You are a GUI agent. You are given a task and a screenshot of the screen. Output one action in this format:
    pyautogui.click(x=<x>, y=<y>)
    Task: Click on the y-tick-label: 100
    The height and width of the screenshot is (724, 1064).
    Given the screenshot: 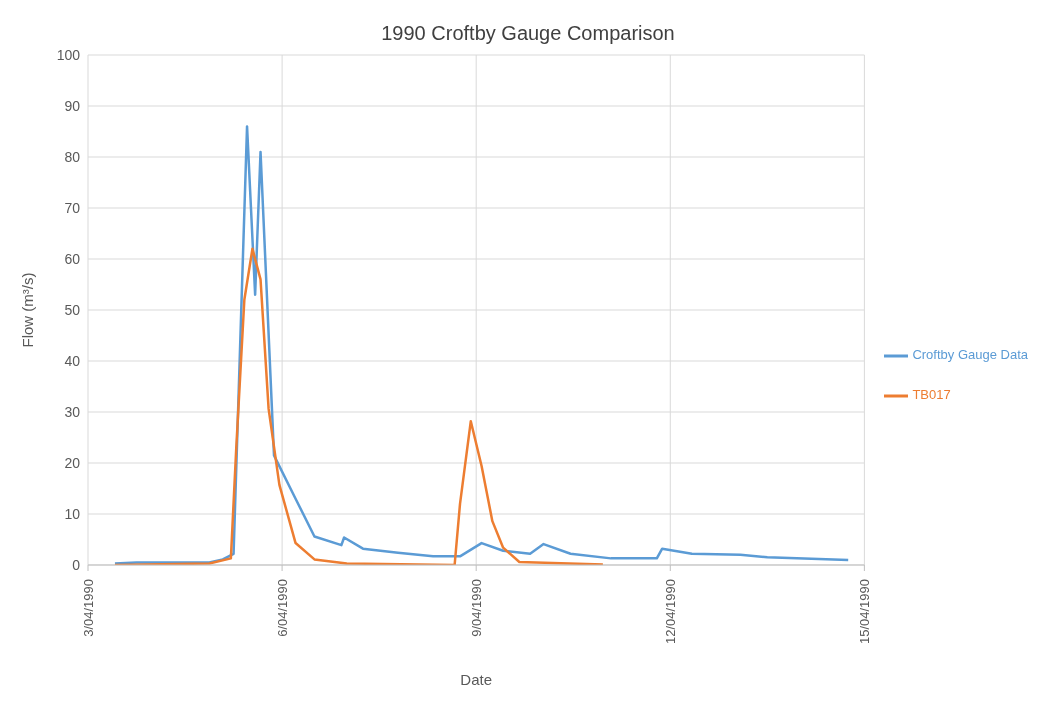 What is the action you would take?
    pyautogui.click(x=68, y=54)
    